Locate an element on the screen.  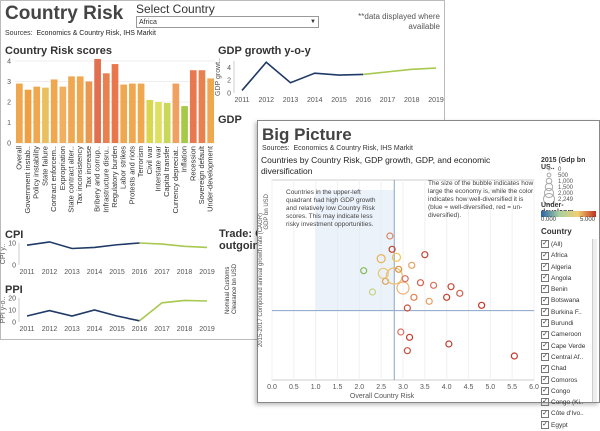
country-filter-label: Africa is located at coordinates (559, 256).